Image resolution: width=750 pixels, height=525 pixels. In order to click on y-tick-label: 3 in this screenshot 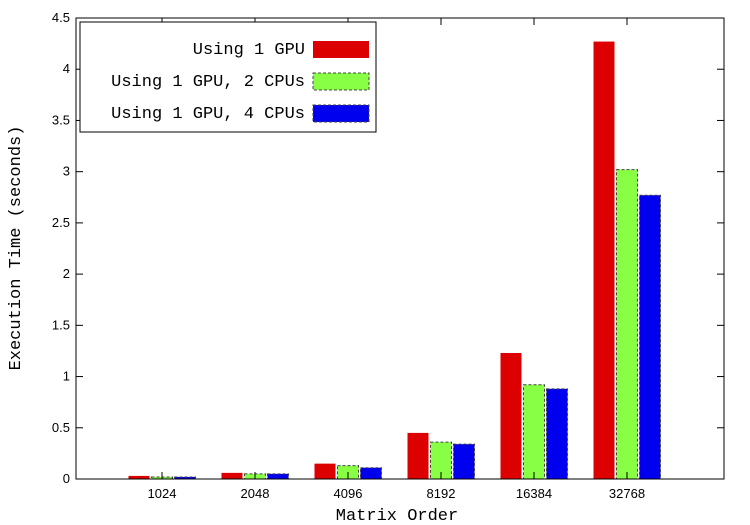, I will do `click(66, 171)`.